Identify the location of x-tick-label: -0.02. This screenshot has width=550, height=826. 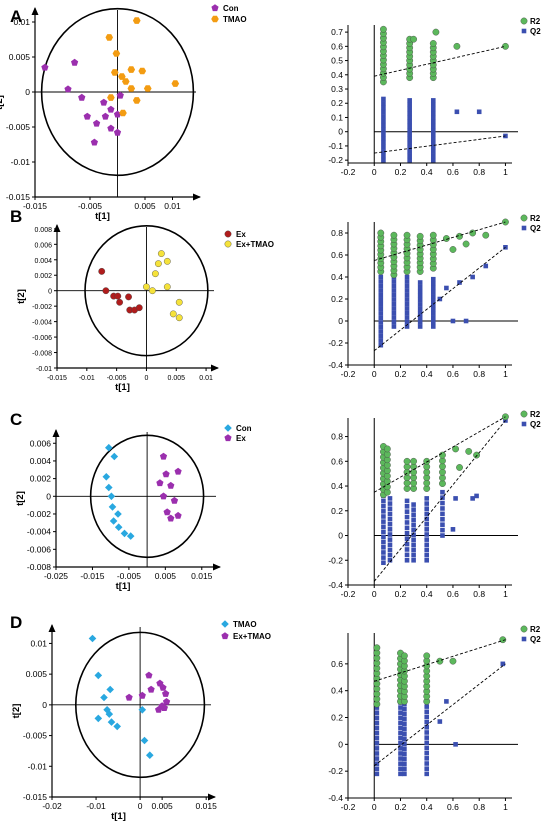
(52, 806).